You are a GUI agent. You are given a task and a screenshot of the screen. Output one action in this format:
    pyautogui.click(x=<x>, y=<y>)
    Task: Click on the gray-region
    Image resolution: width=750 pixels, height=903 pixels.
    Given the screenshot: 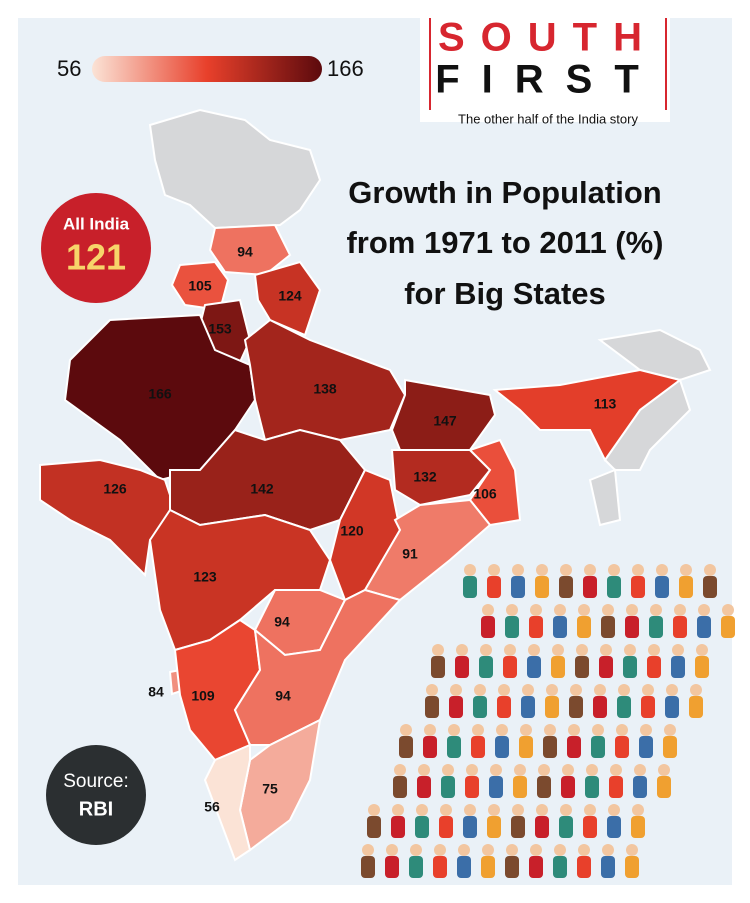 What is the action you would take?
    pyautogui.click(x=235, y=169)
    